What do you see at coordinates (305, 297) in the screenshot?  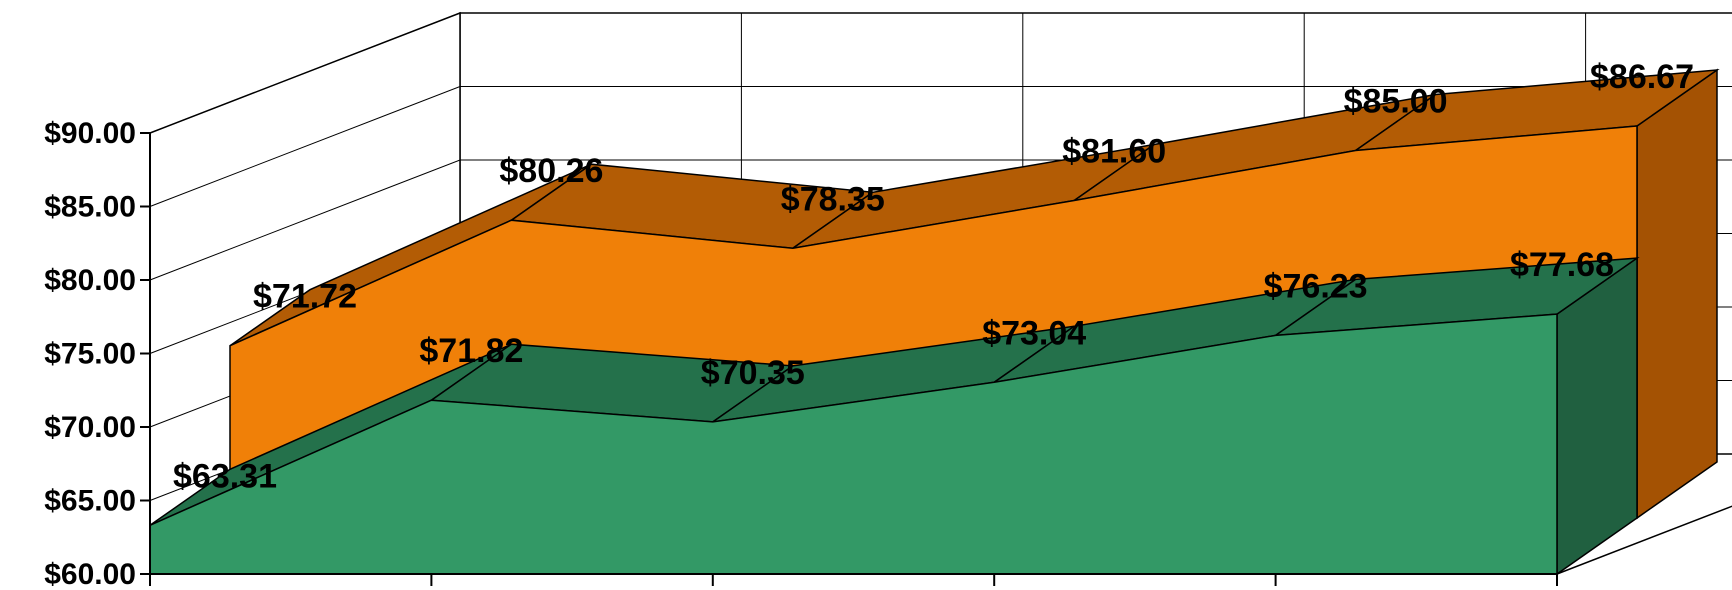 I see `data-label: $71.72` at bounding box center [305, 297].